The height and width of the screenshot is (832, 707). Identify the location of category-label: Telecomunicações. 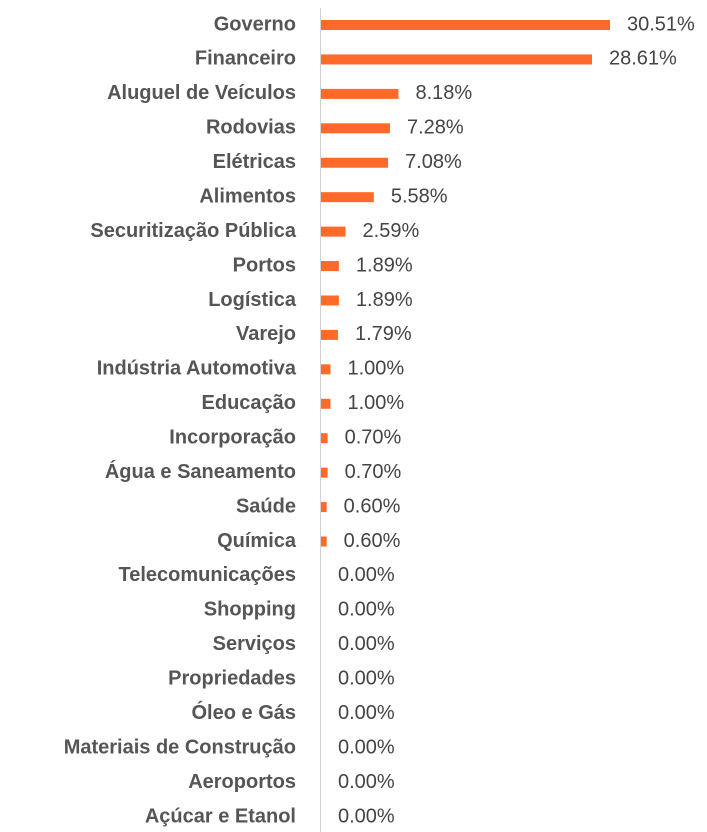
(207, 575).